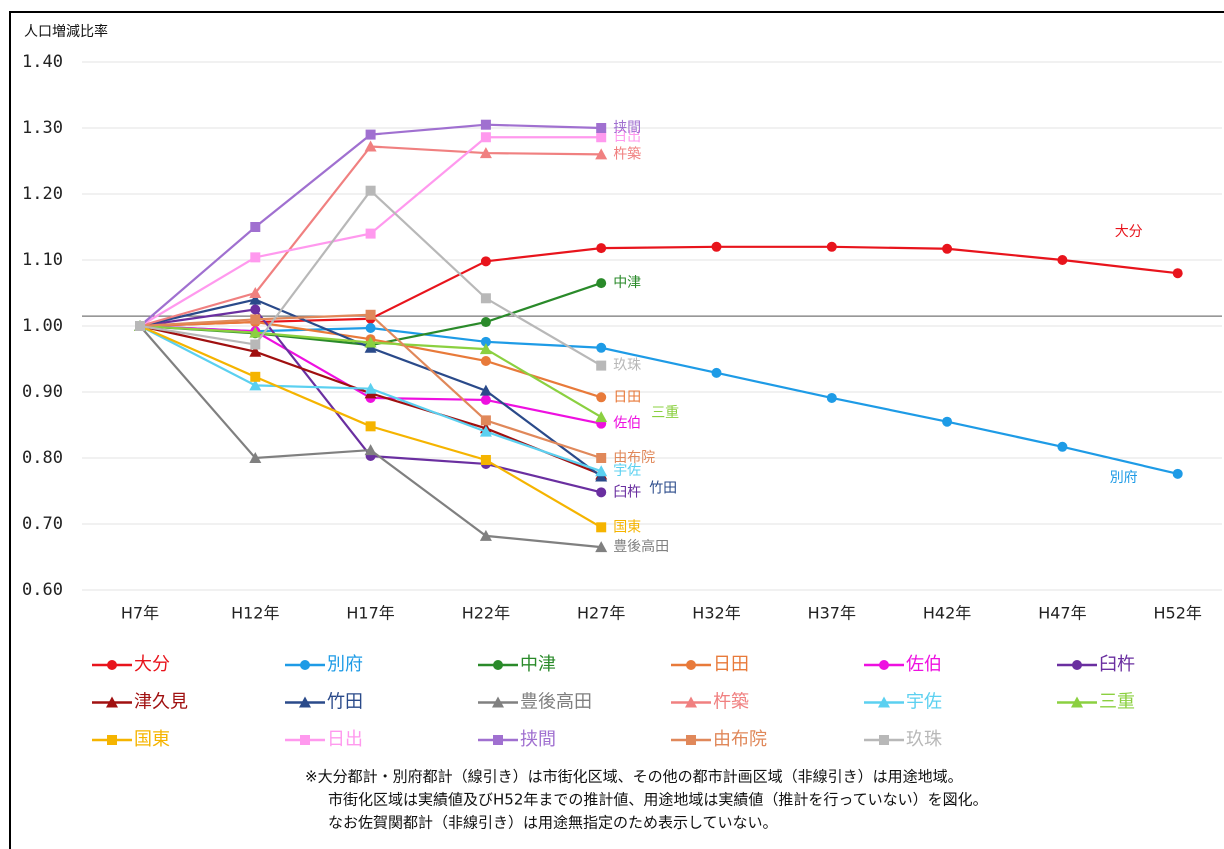 Image resolution: width=1224 pixels, height=849 pixels. Describe the element at coordinates (42, 392) in the screenshot. I see `y-tick-label: 0.90` at that location.